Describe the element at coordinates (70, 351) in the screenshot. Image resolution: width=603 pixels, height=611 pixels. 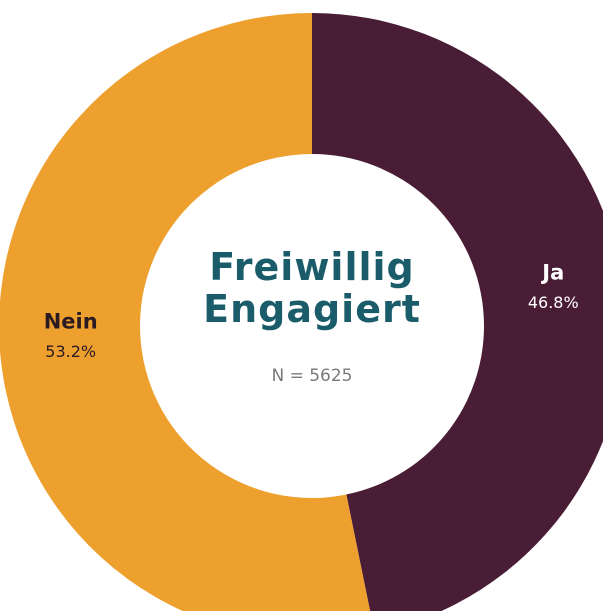
I see `segment-value-label: 53.2%` at that location.